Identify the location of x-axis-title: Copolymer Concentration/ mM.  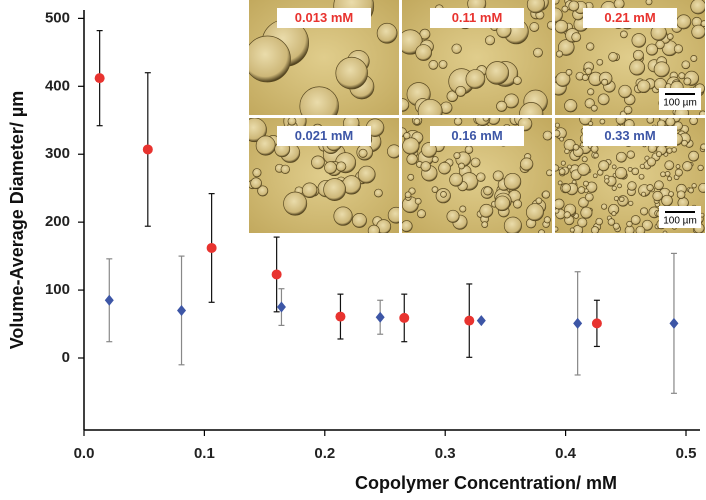
(486, 483).